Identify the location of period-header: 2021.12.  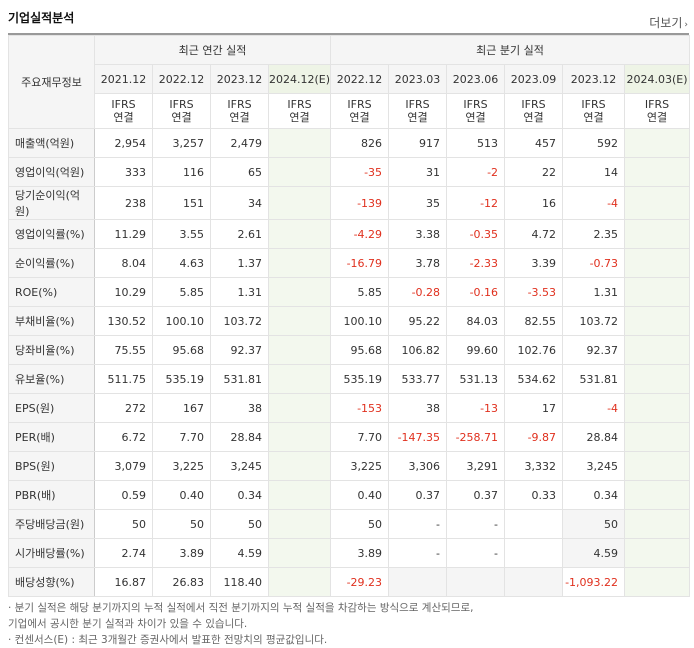
(123, 79).